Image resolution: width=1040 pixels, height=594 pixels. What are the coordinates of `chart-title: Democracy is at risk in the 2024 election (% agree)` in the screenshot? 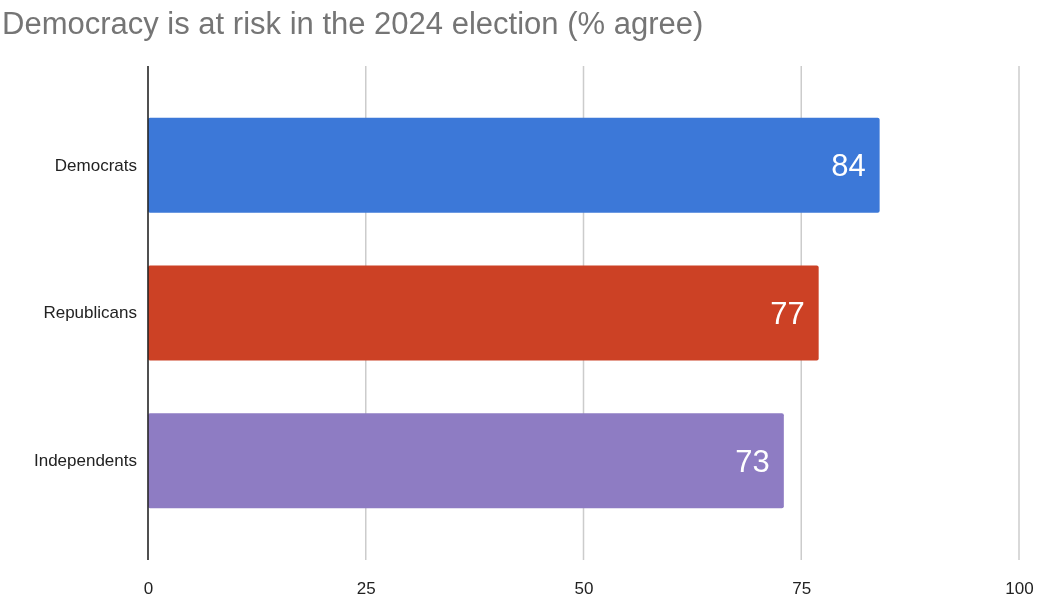 It's located at (353, 23).